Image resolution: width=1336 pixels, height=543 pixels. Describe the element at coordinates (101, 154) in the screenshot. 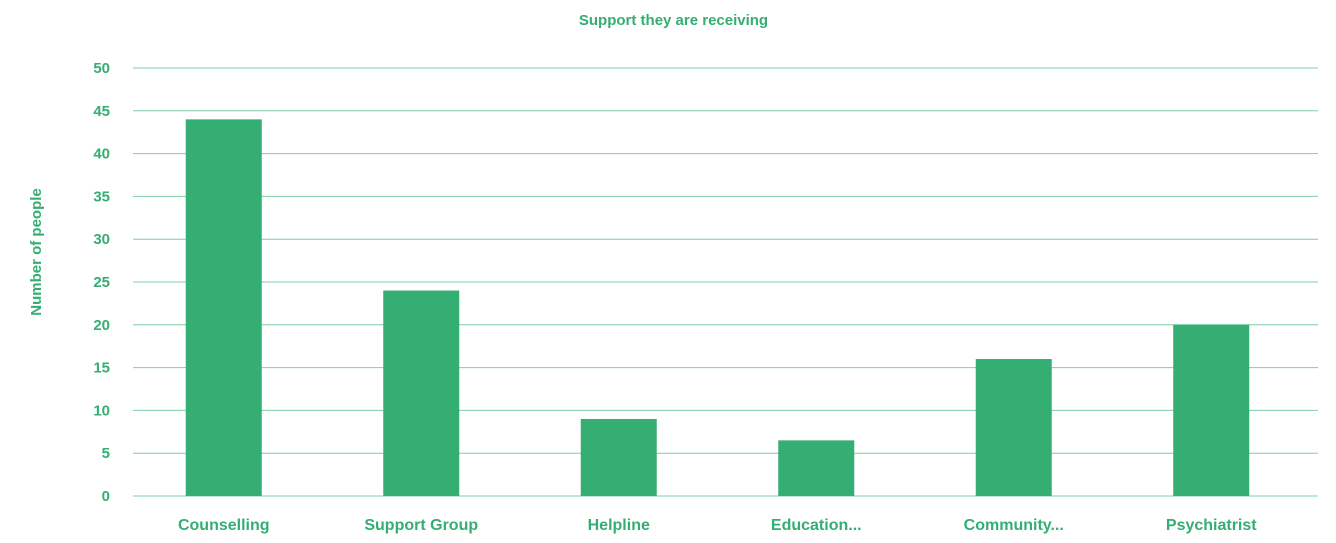

I see `y-tick-label: 40` at that location.